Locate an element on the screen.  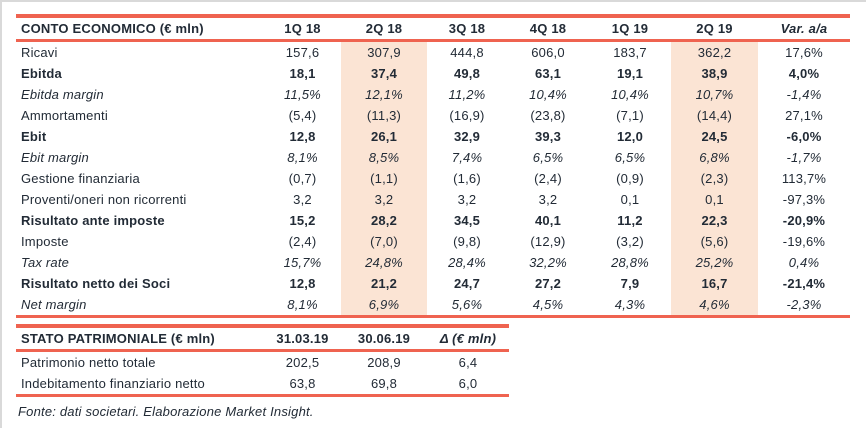
row-label: Proventi/oneri non ricorrenti is located at coordinates (104, 199).